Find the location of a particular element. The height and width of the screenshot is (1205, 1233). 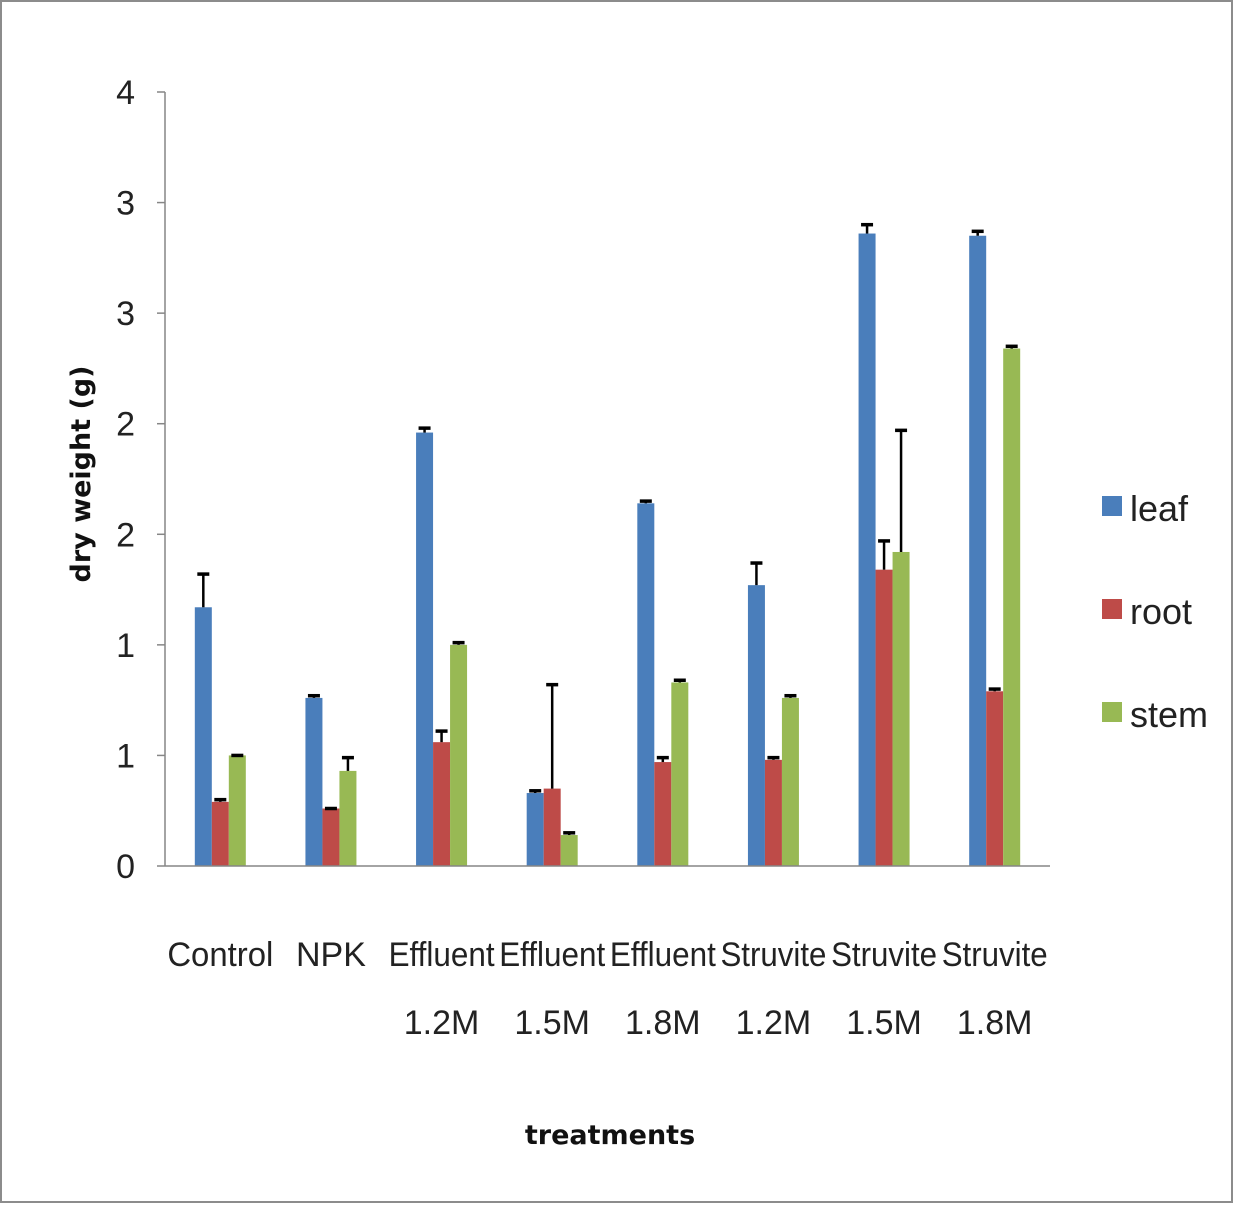

legend-label-root: root is located at coordinates (1161, 611).